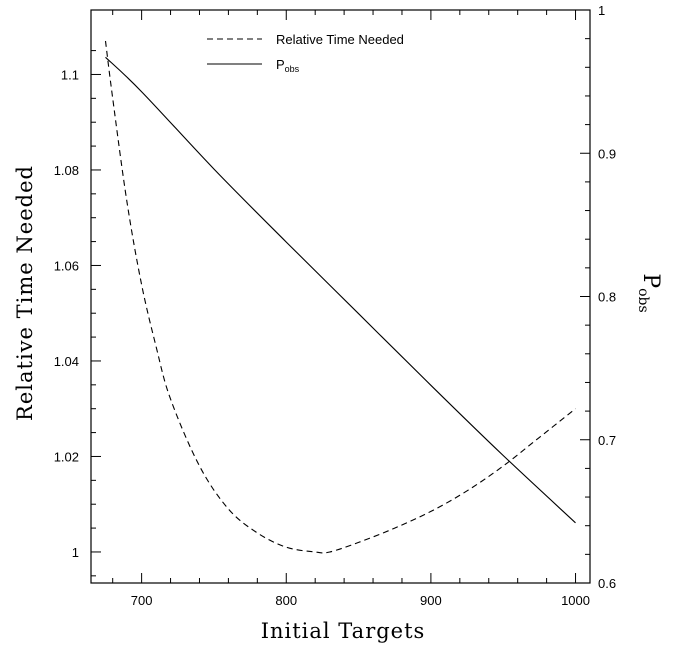 The image size is (678, 647). I want to click on y-axis-right-title: Pobs, so click(649, 292).